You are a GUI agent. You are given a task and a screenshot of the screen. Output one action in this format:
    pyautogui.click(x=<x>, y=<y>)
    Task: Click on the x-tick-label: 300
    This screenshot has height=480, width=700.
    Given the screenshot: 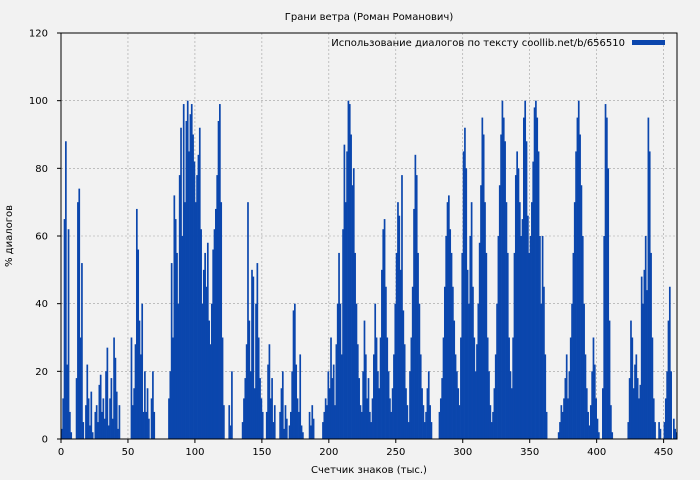 What is the action you would take?
    pyautogui.click(x=462, y=452)
    